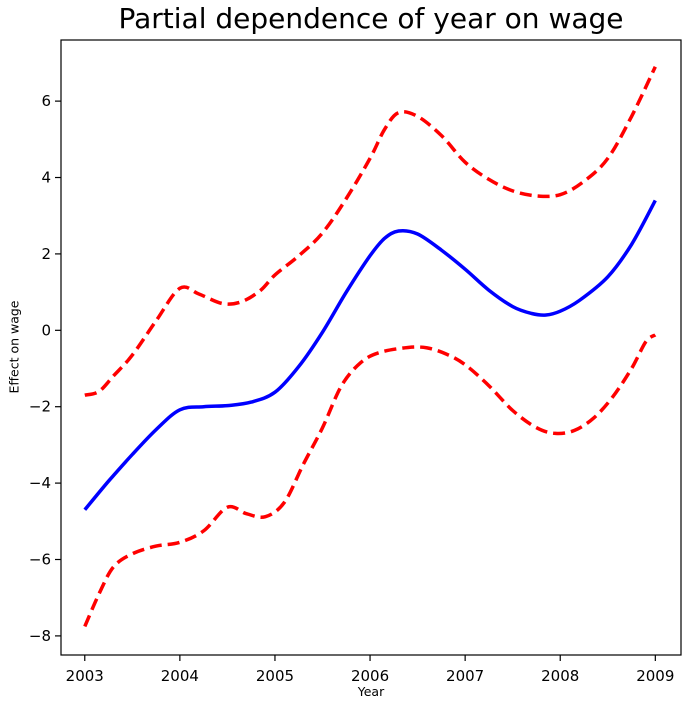  I want to click on y-tick-label: 0, so click(46, 330).